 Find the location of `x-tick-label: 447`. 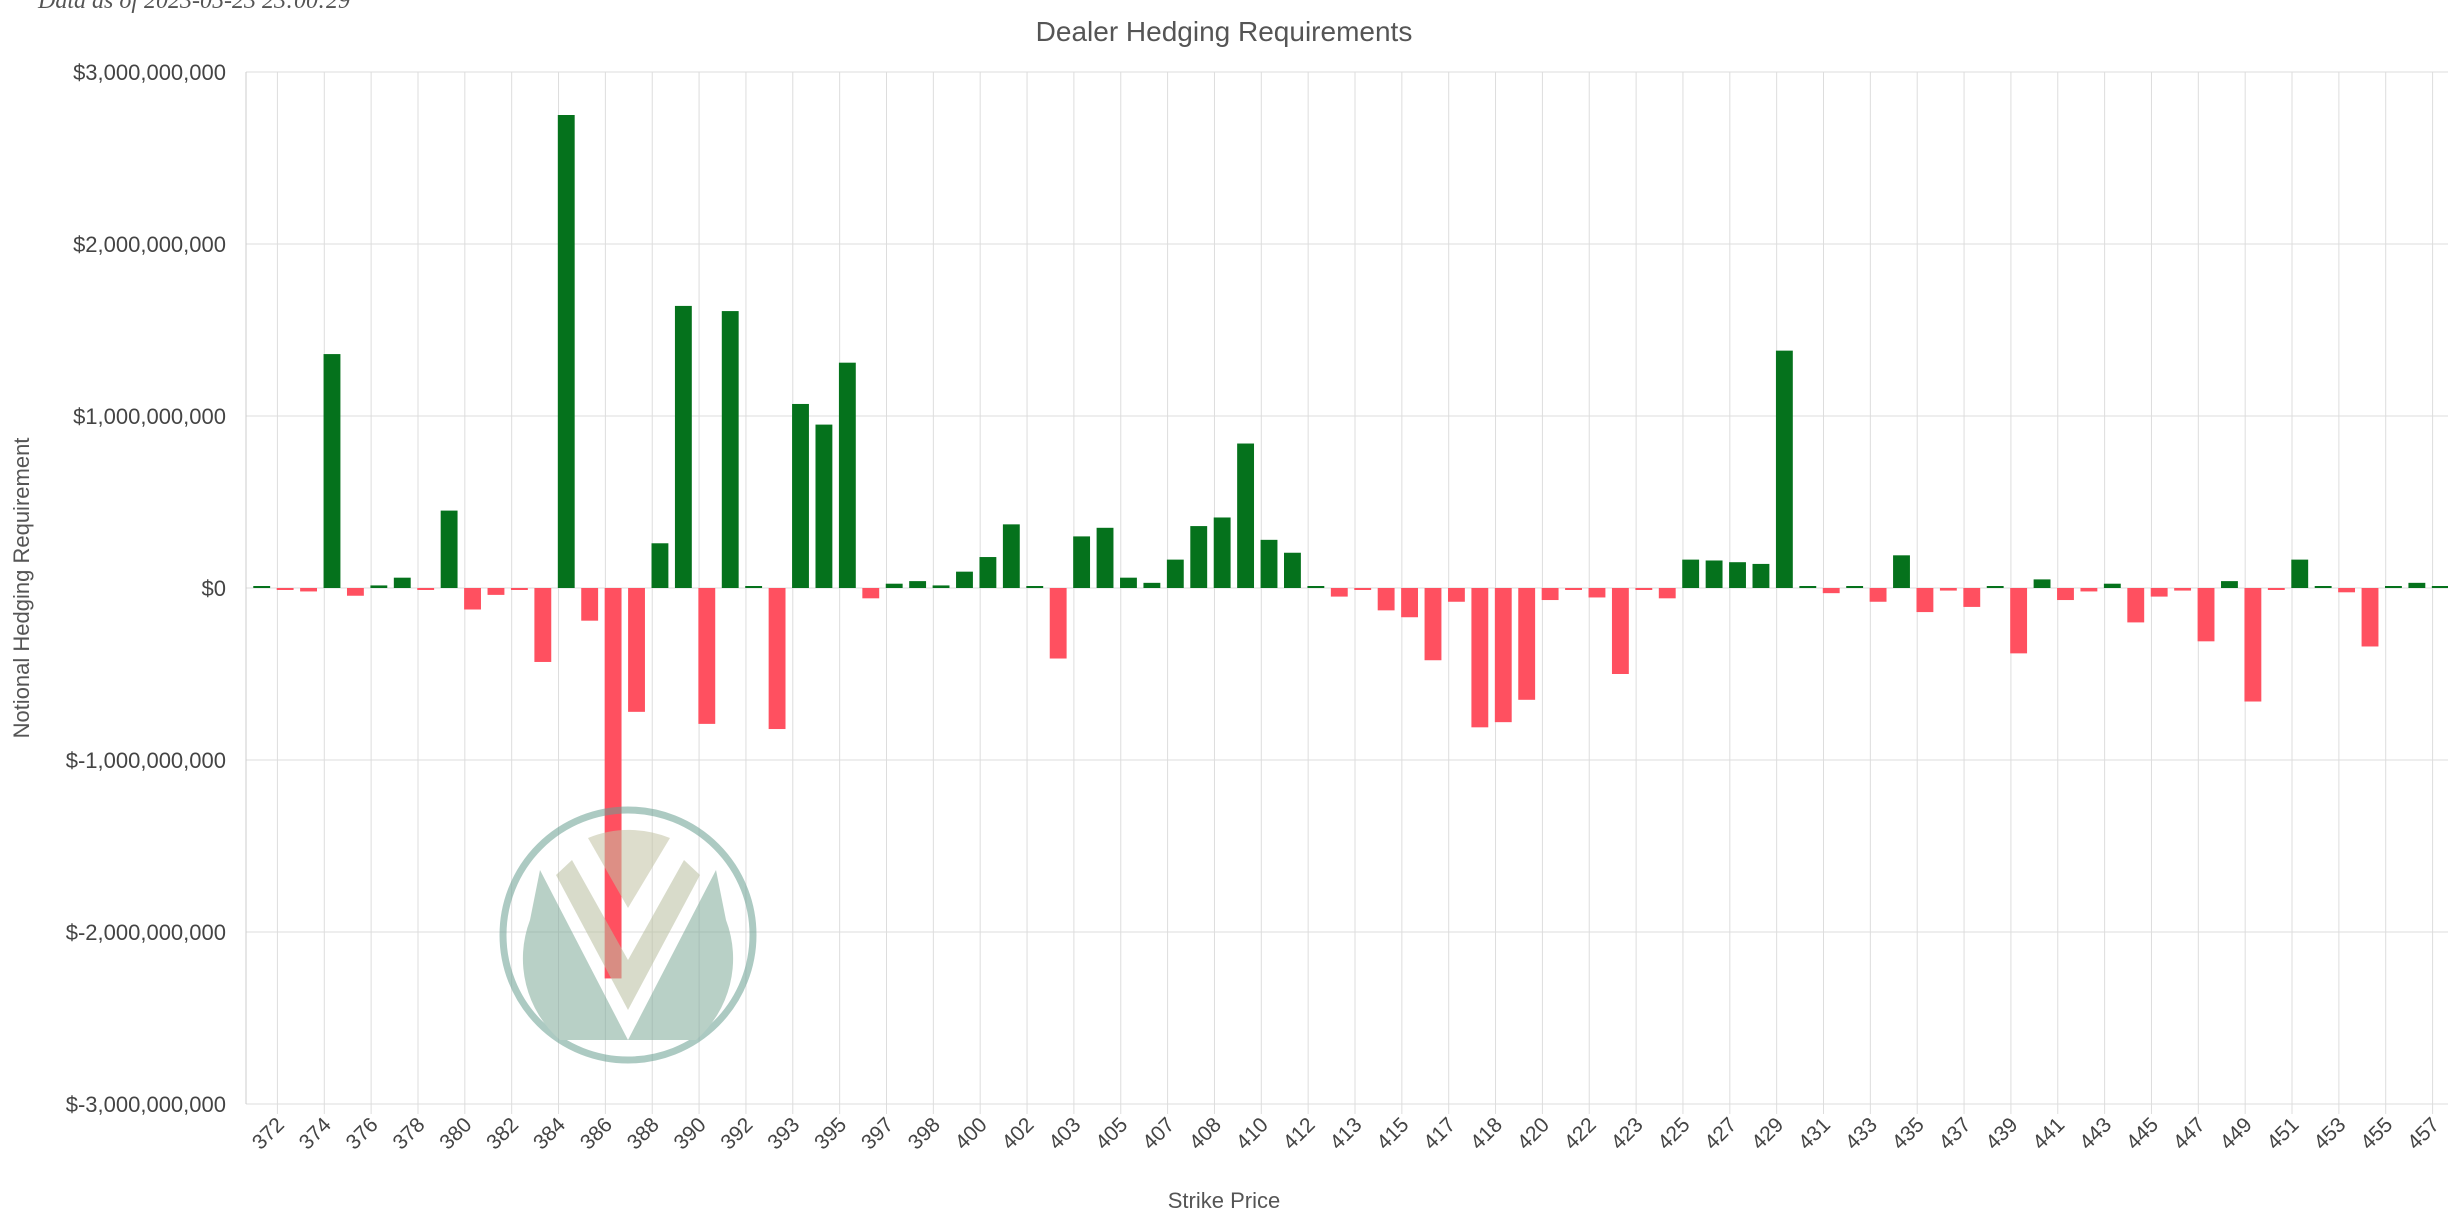

x-tick-label: 447 is located at coordinates (2189, 1133).